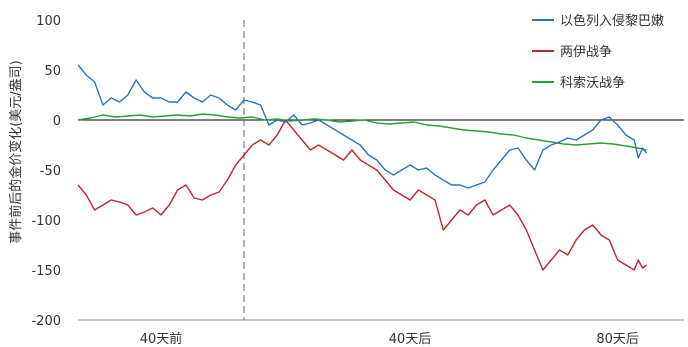  I want to click on legend-label: 科索沃战争, so click(592, 83).